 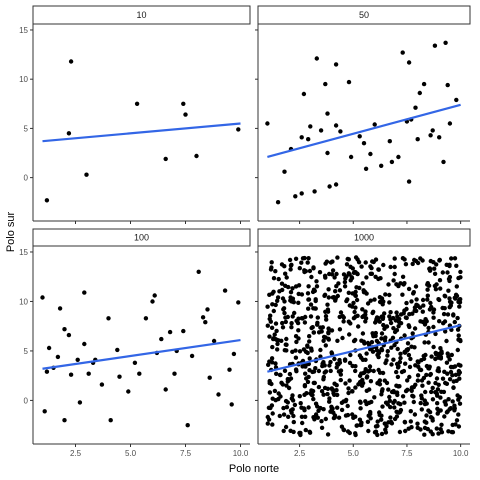 I want to click on facet-strip-label: 10, so click(x=141, y=15).